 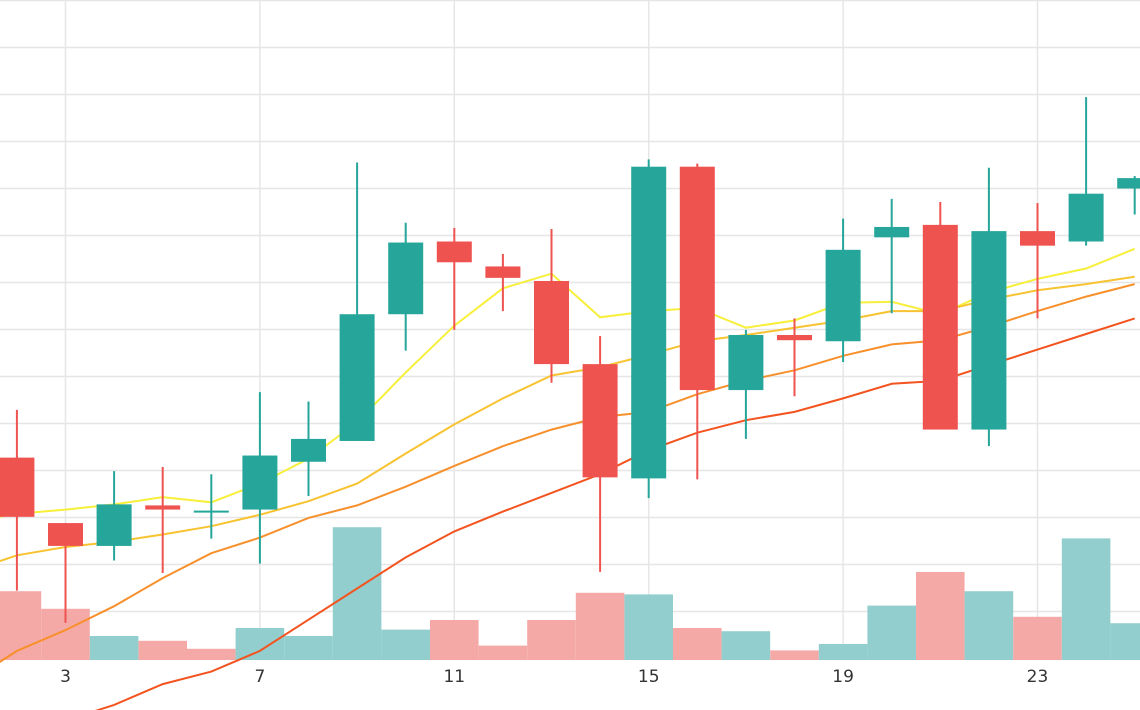 I want to click on x-tick-label: 23, so click(x=1038, y=677).